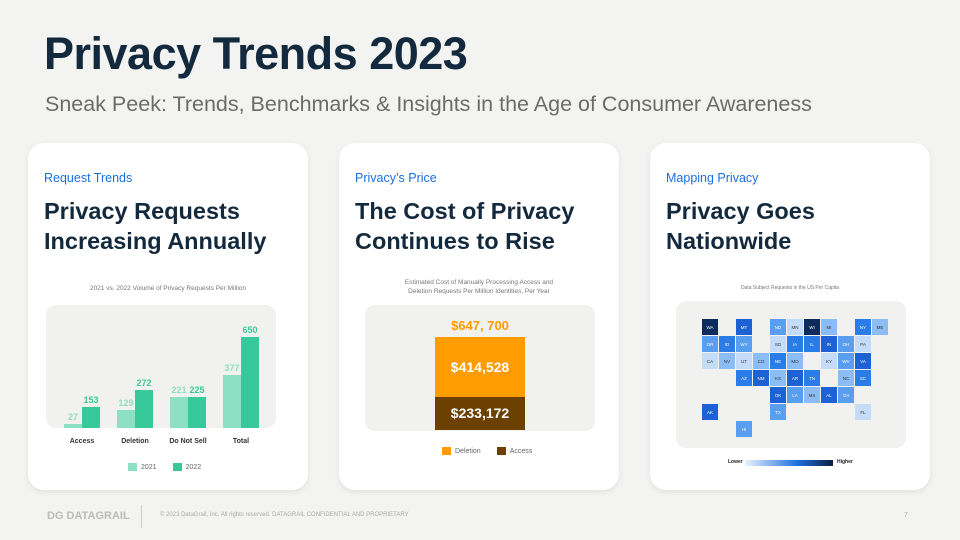 This screenshot has height=540, width=960. I want to click on state-fl: FL, so click(863, 412).